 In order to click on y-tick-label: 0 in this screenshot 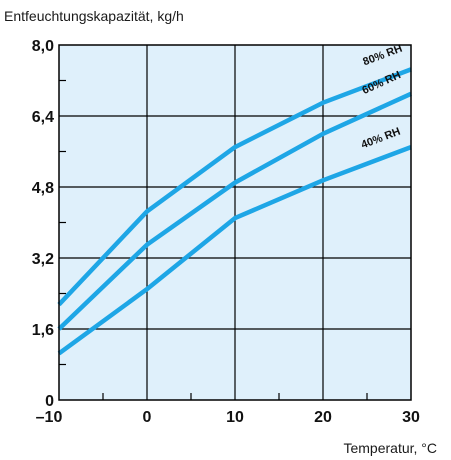, I will do `click(49, 401)`.